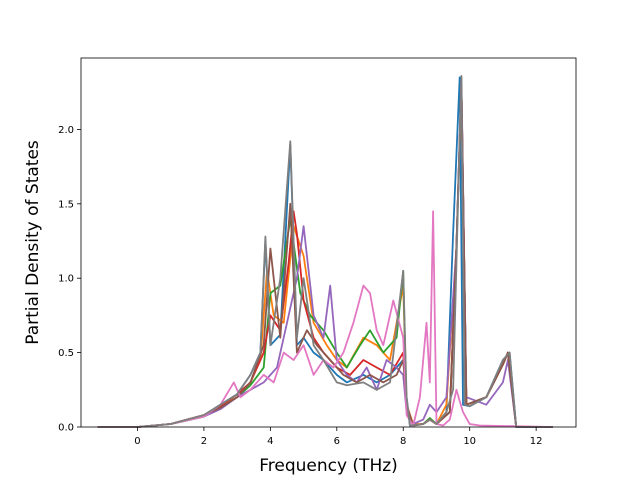  I want to click on x-tick-label: 6, so click(337, 441).